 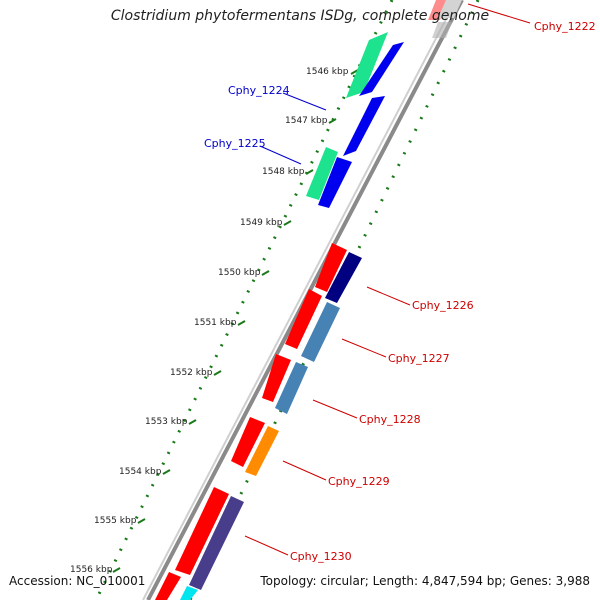 I want to click on scale-label-1546: 1546 kbp, so click(x=327, y=72).